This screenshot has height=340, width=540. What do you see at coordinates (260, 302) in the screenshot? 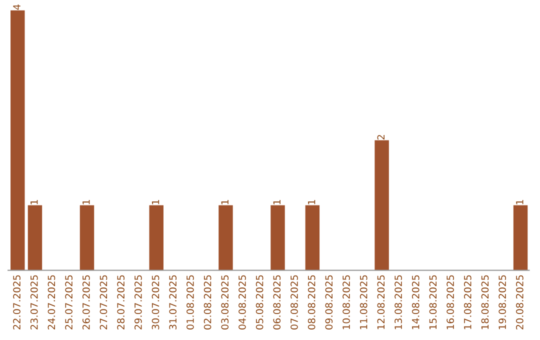
I see `x-tick-label: 05.08.2025` at bounding box center [260, 302].